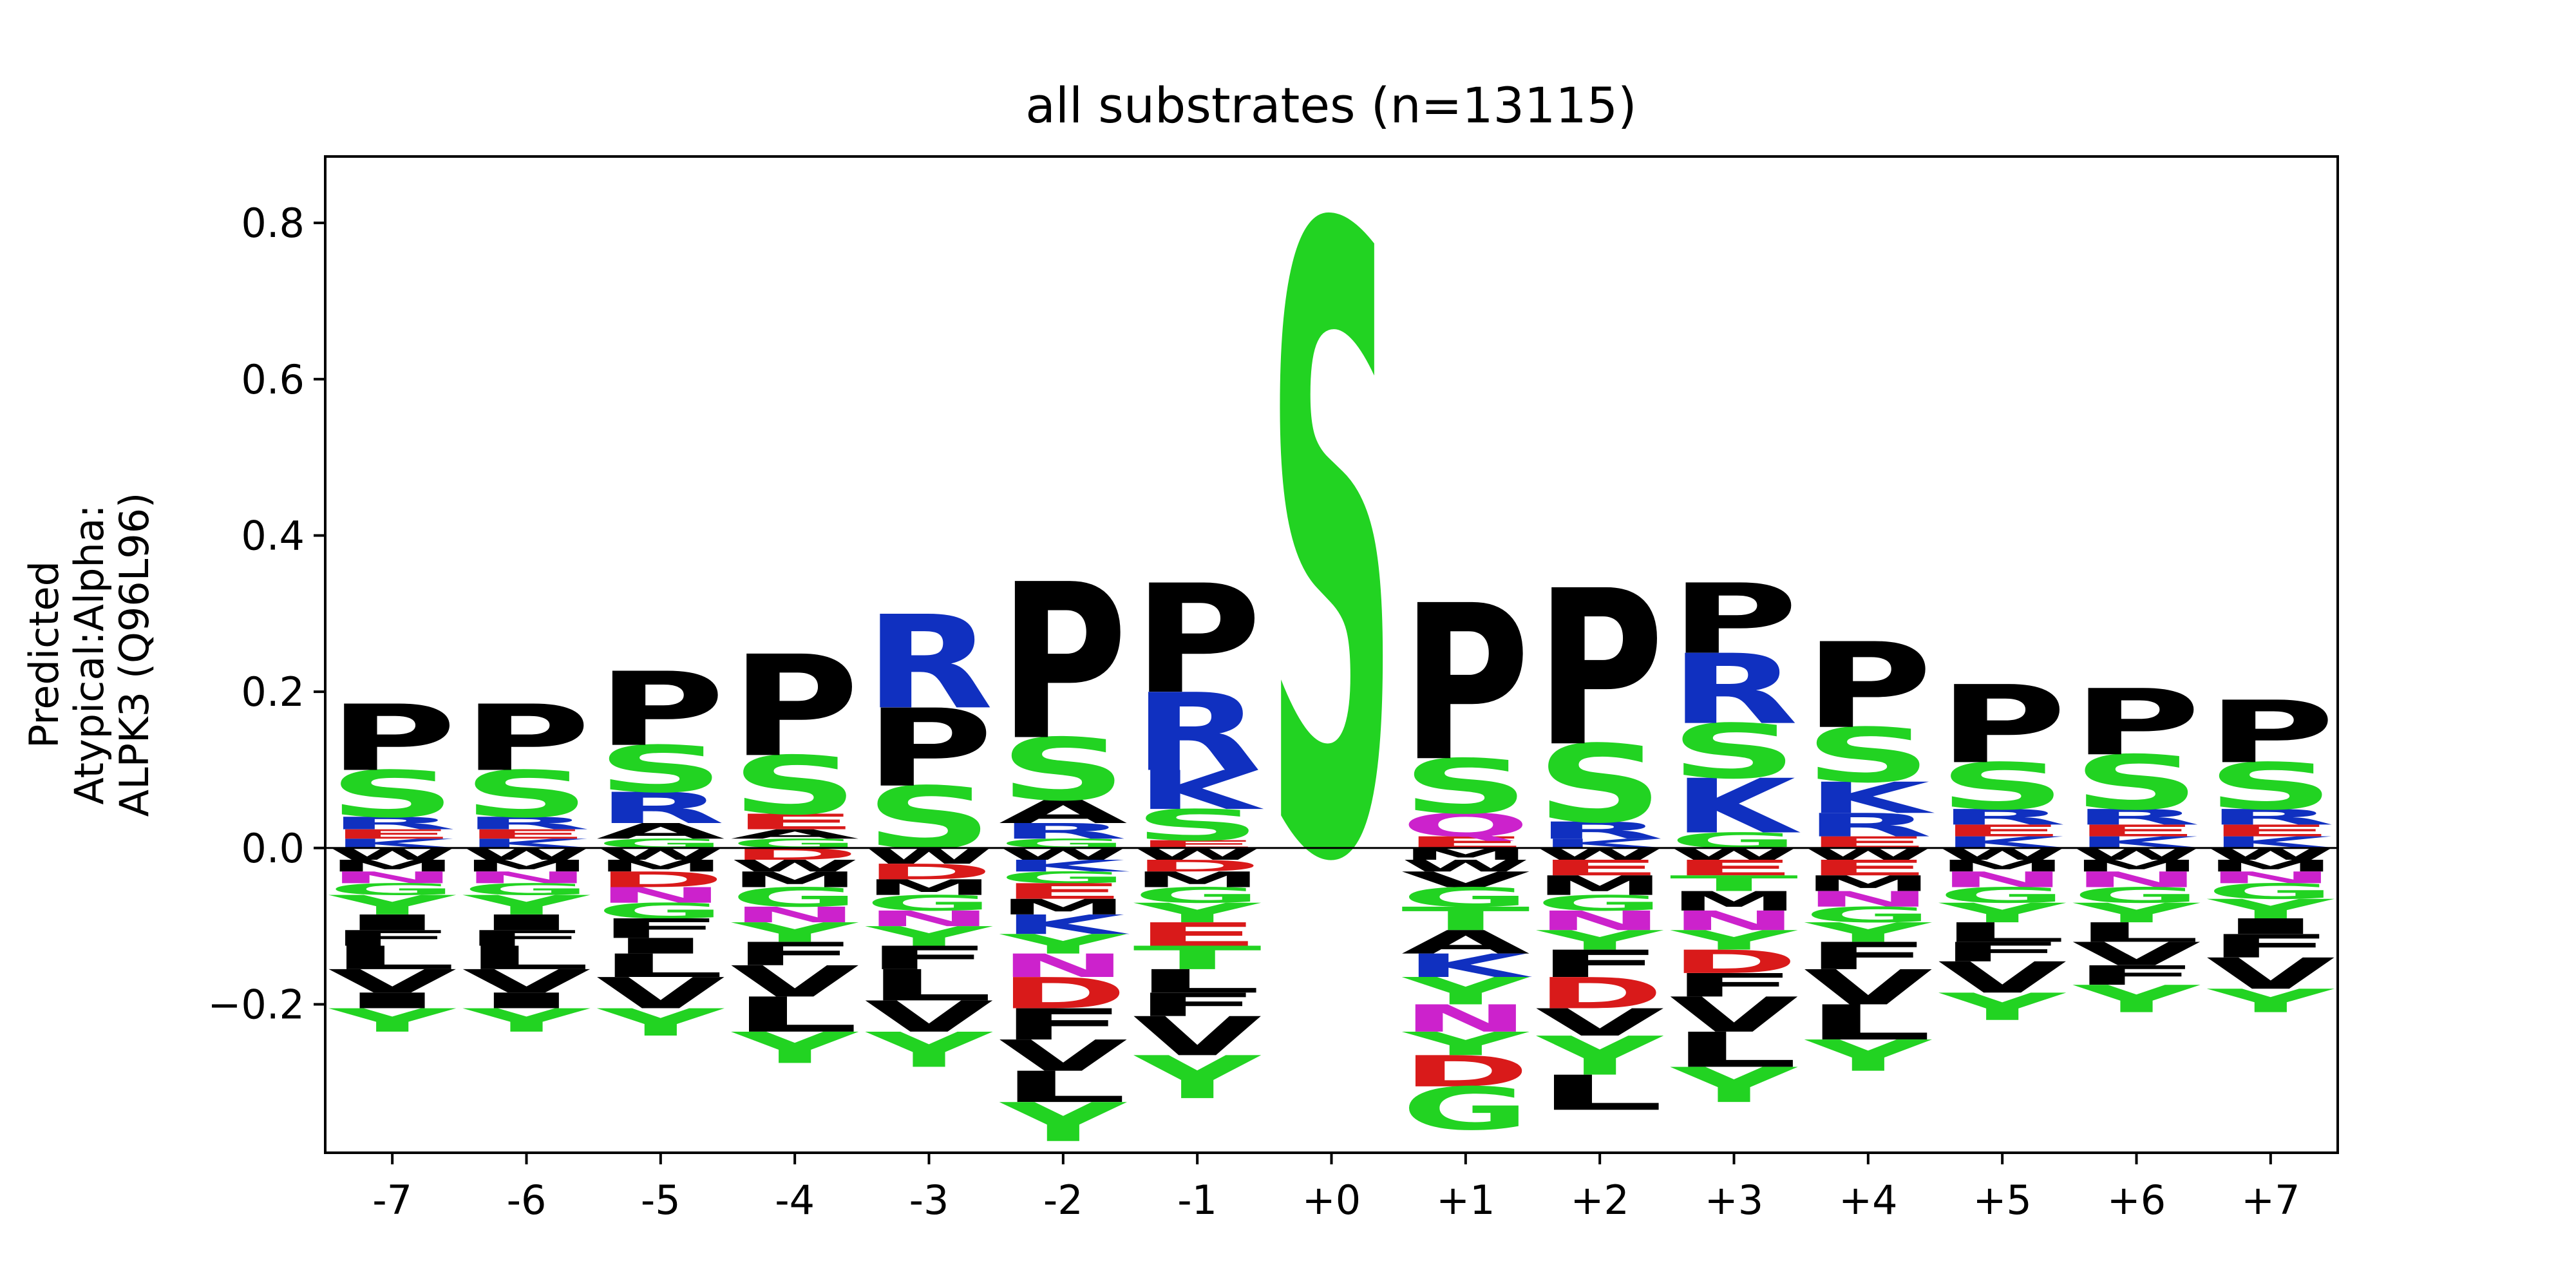  I want to click on x-tick-label: +3, so click(1734, 1200).